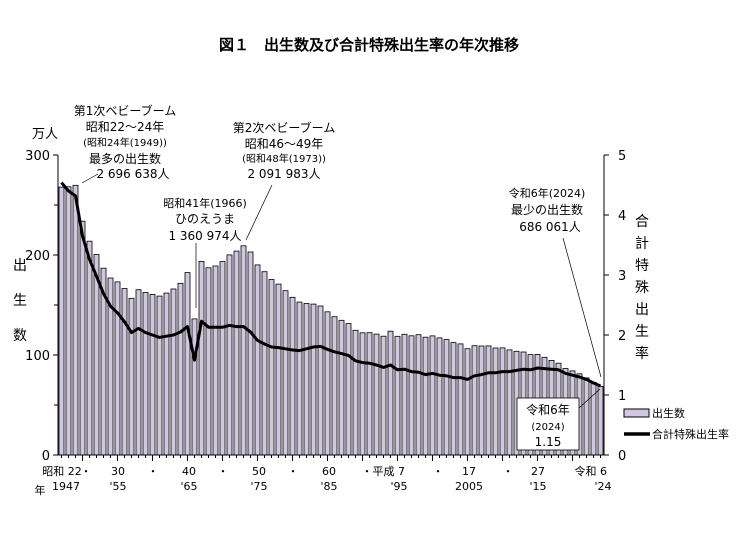  I want to click on right-tick-label: 2, so click(622, 336).